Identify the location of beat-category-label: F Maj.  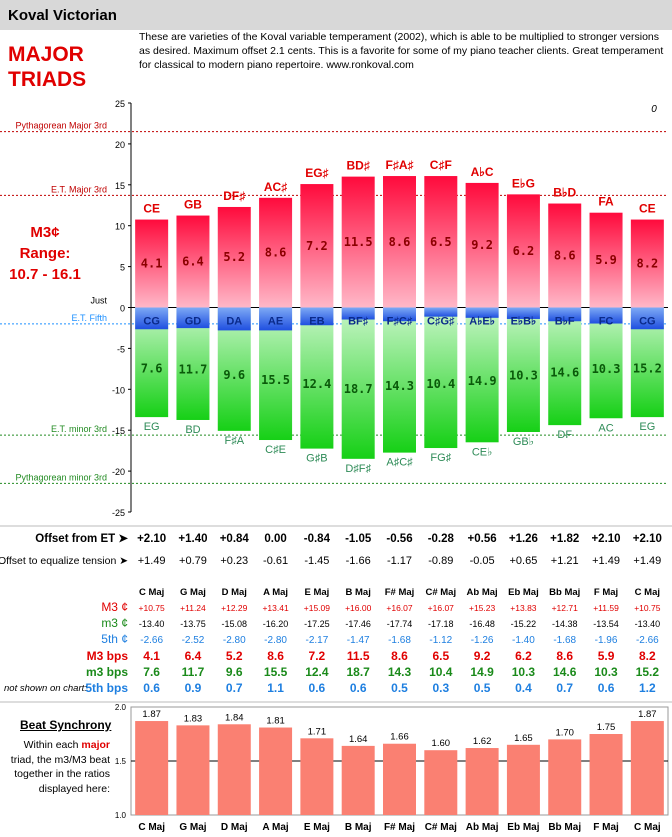
(606, 827).